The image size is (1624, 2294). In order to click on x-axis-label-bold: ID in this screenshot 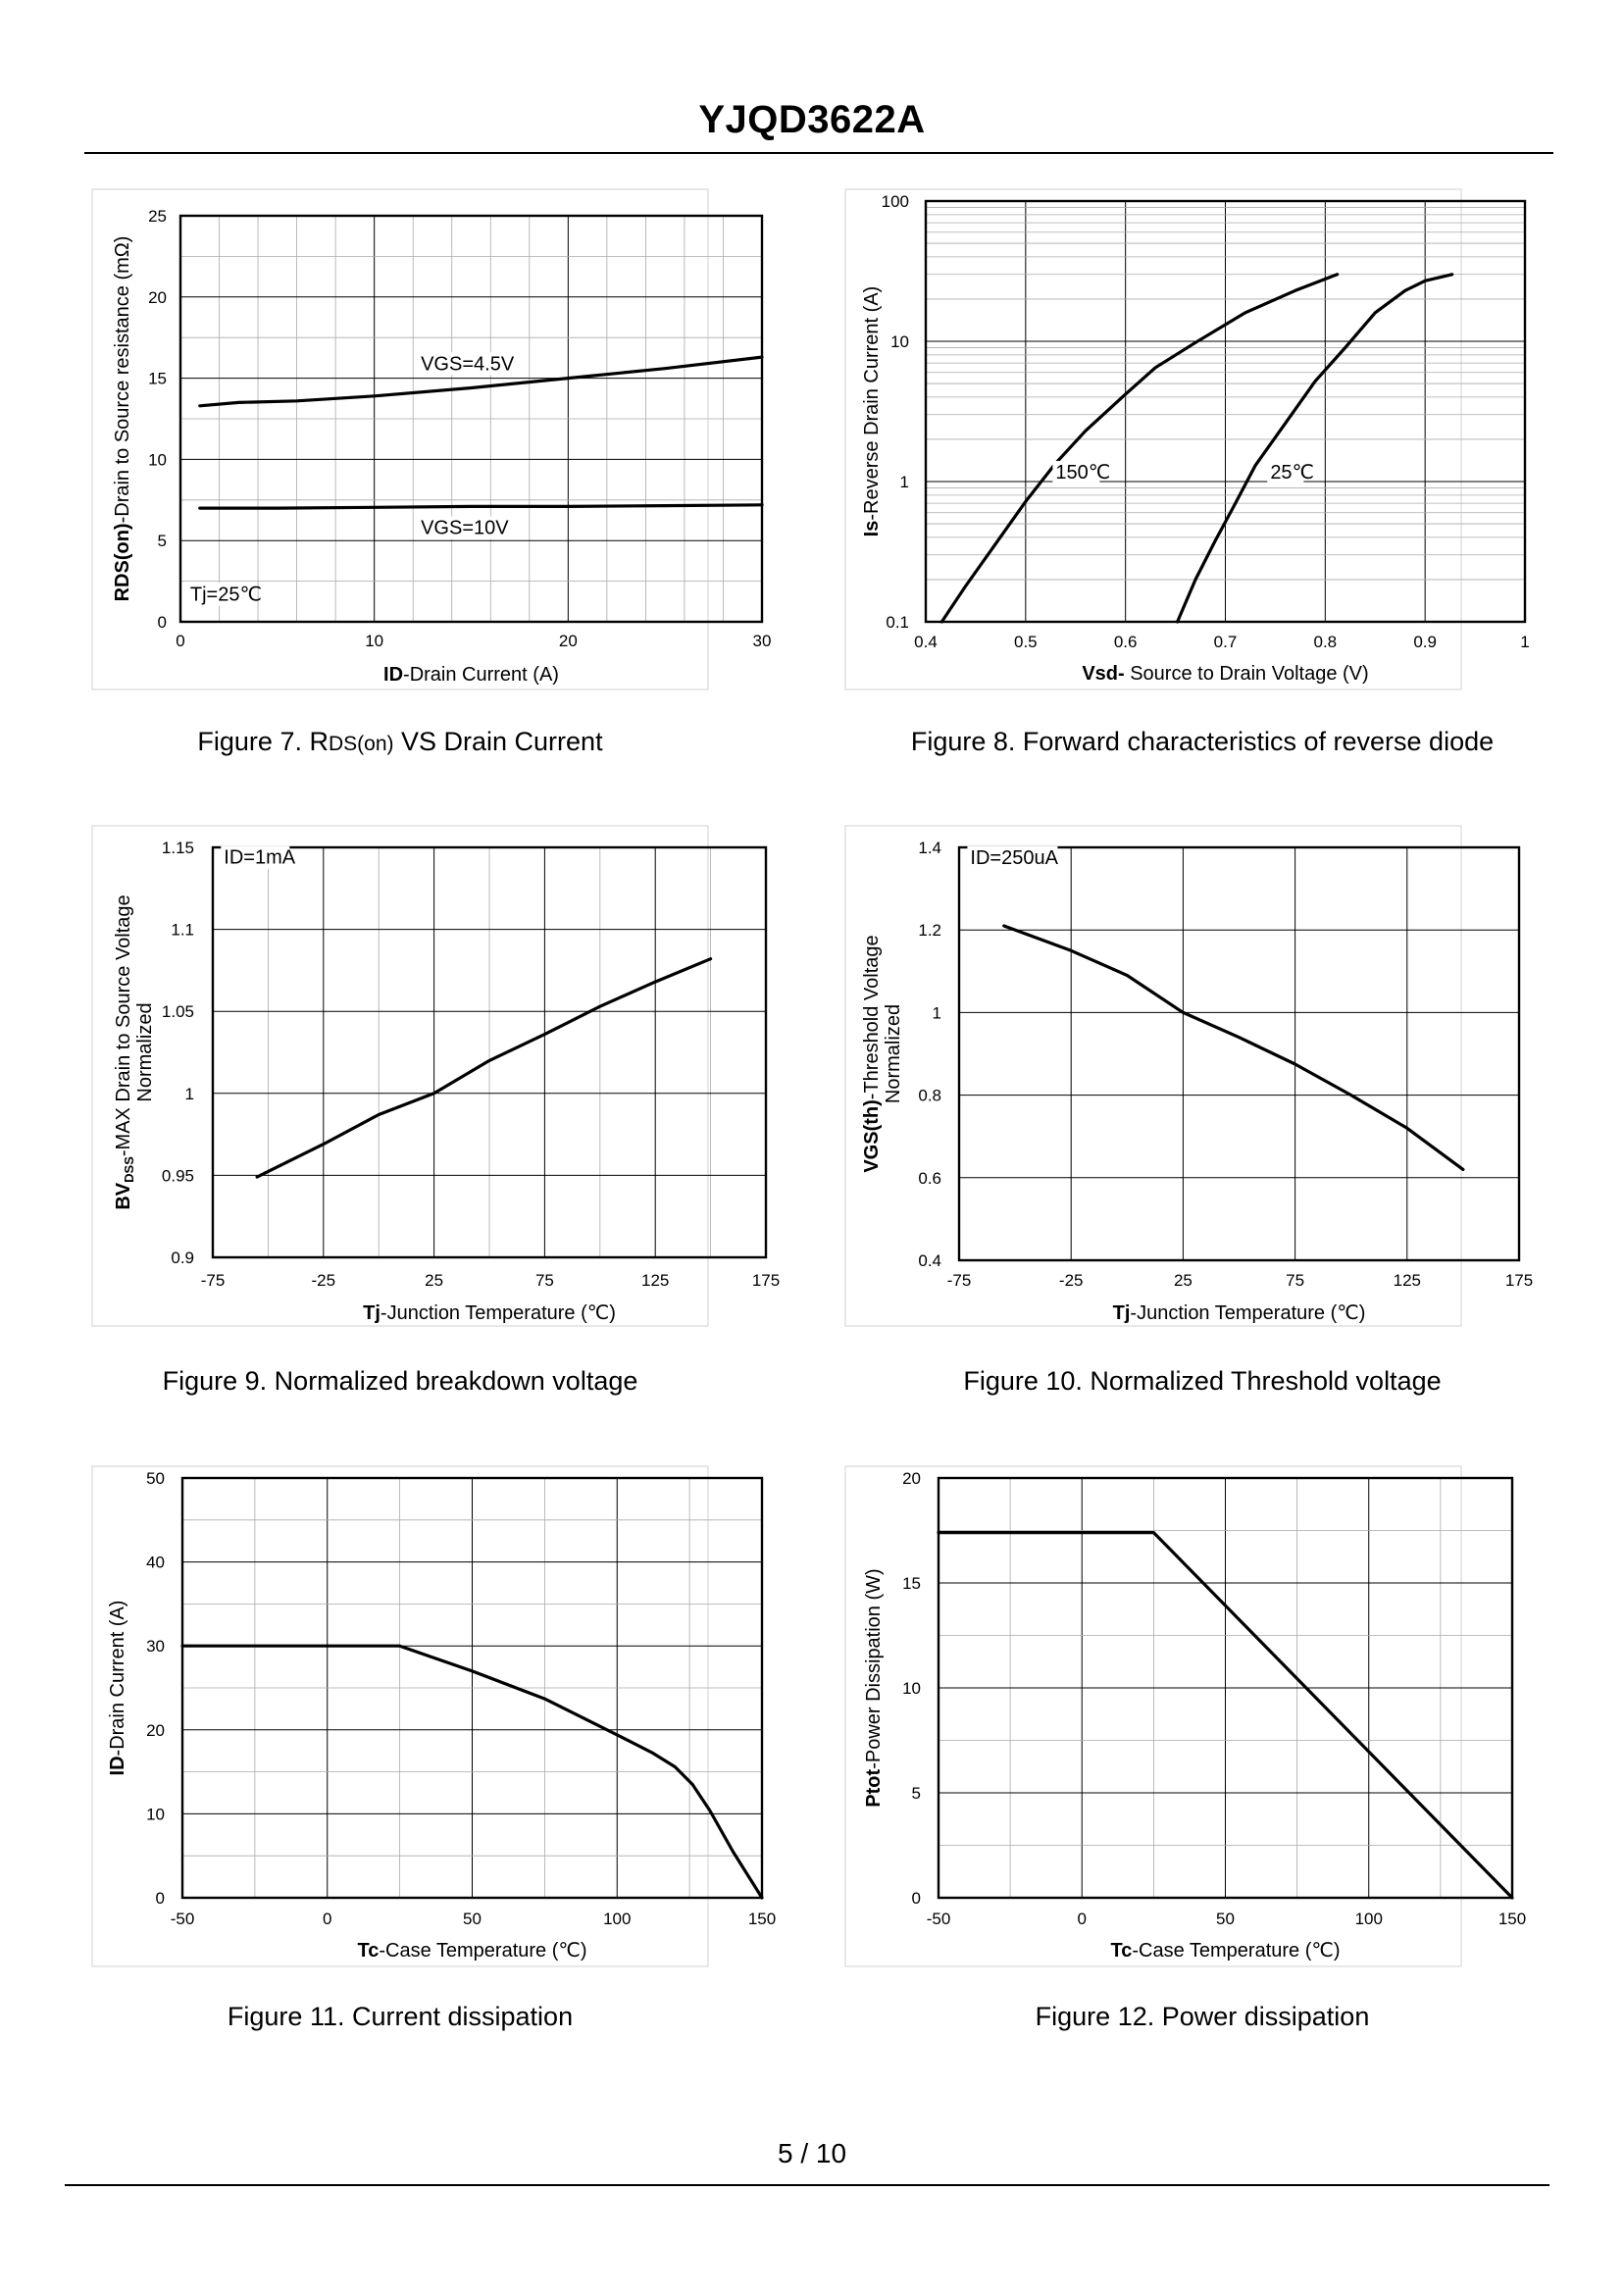, I will do `click(393, 675)`.